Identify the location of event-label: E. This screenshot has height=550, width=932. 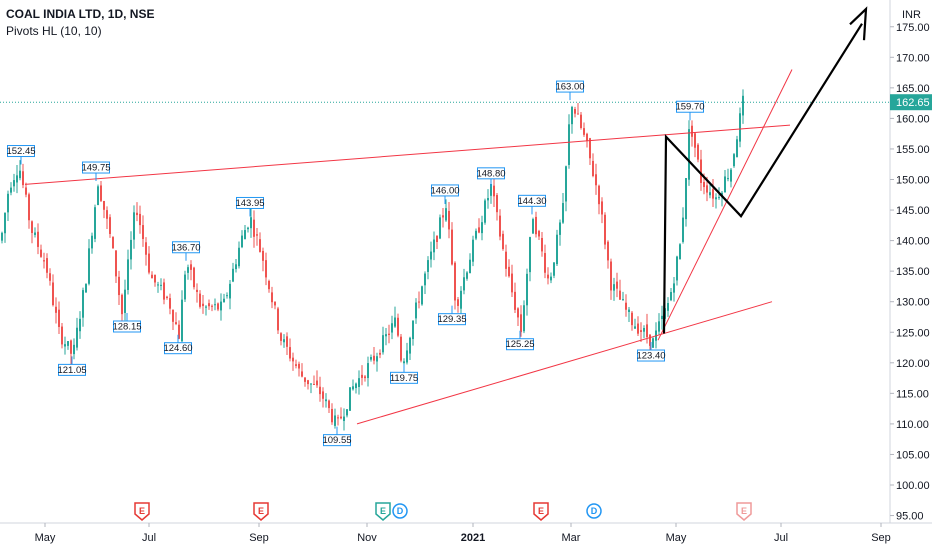
(261, 511).